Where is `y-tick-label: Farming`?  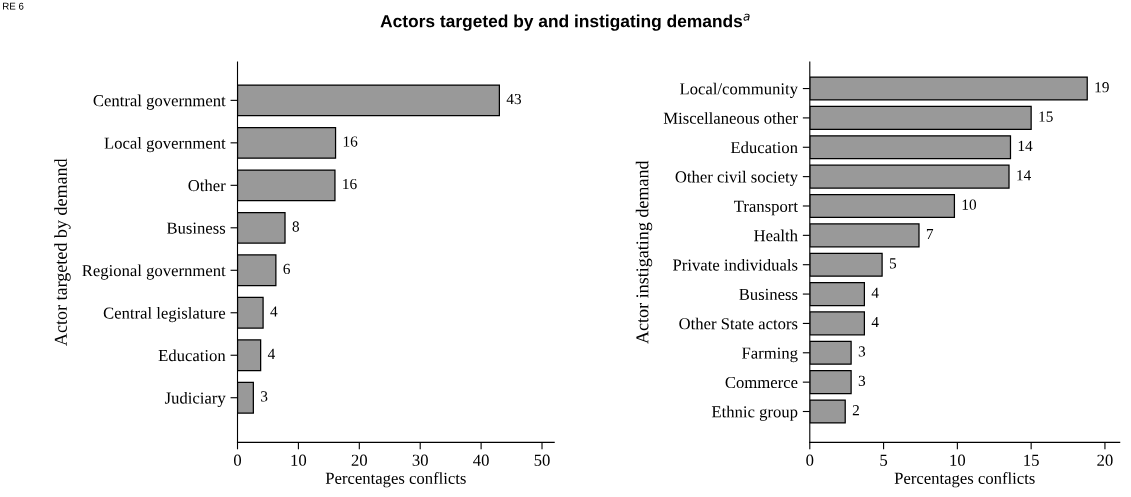 y-tick-label: Farming is located at coordinates (769, 355).